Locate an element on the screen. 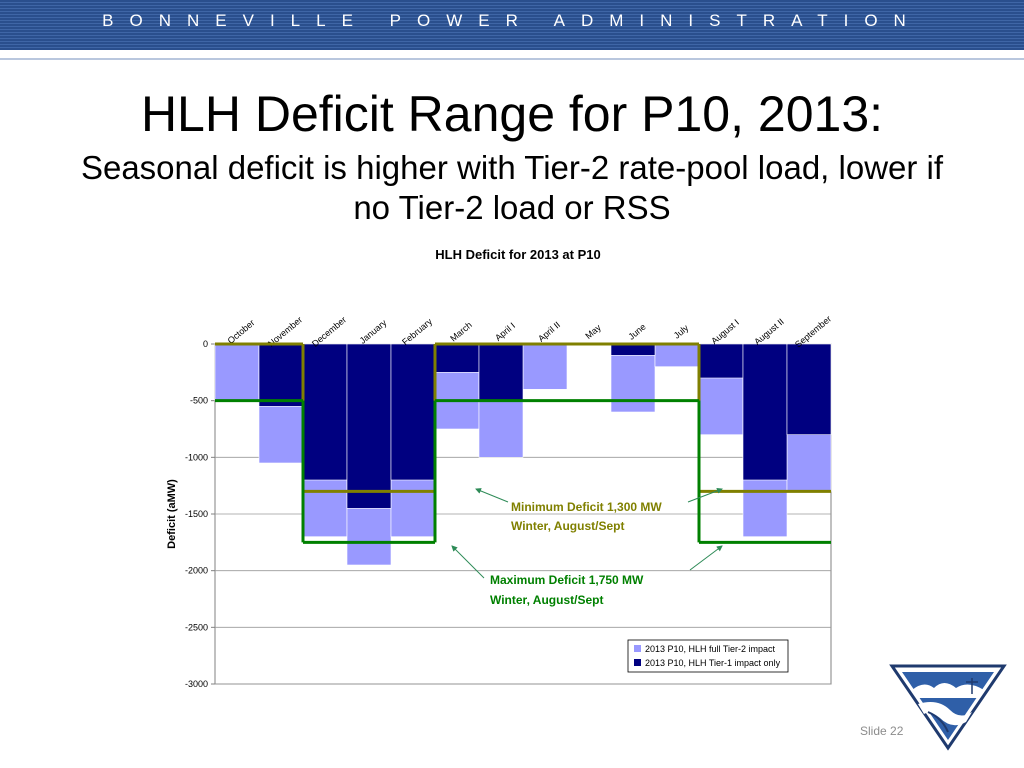 Image resolution: width=1024 pixels, height=768 pixels. category-label: May is located at coordinates (593, 331).